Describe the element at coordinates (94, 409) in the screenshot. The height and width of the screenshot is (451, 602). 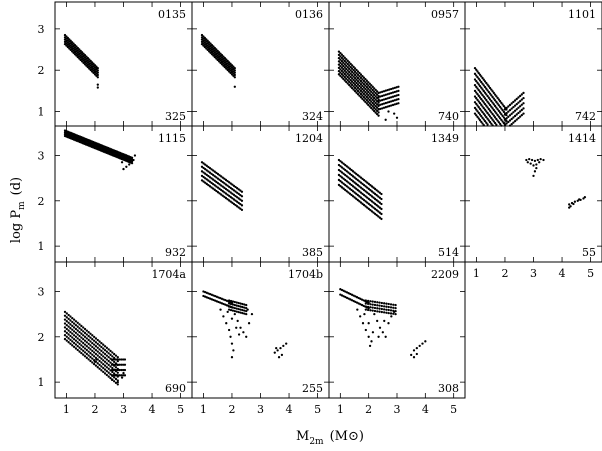
I see `x-tick-label: 2` at that location.